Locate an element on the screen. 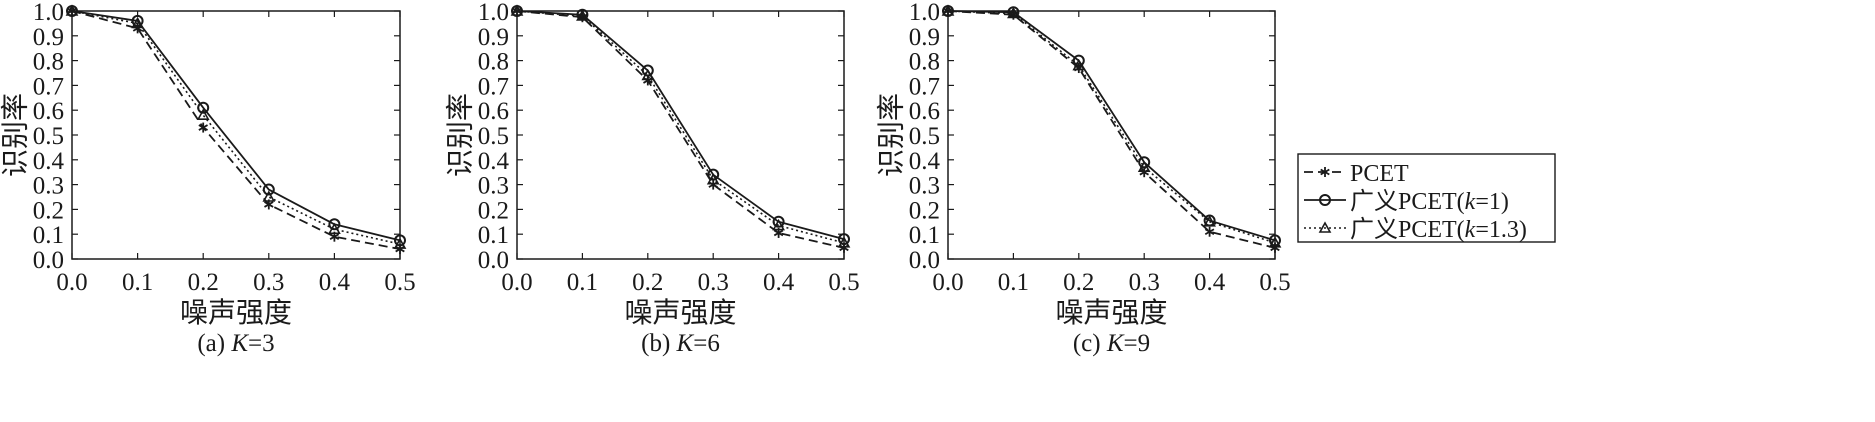 The height and width of the screenshot is (422, 1875). legend-label: 广义PCET(k=1.3) is located at coordinates (1438, 229).